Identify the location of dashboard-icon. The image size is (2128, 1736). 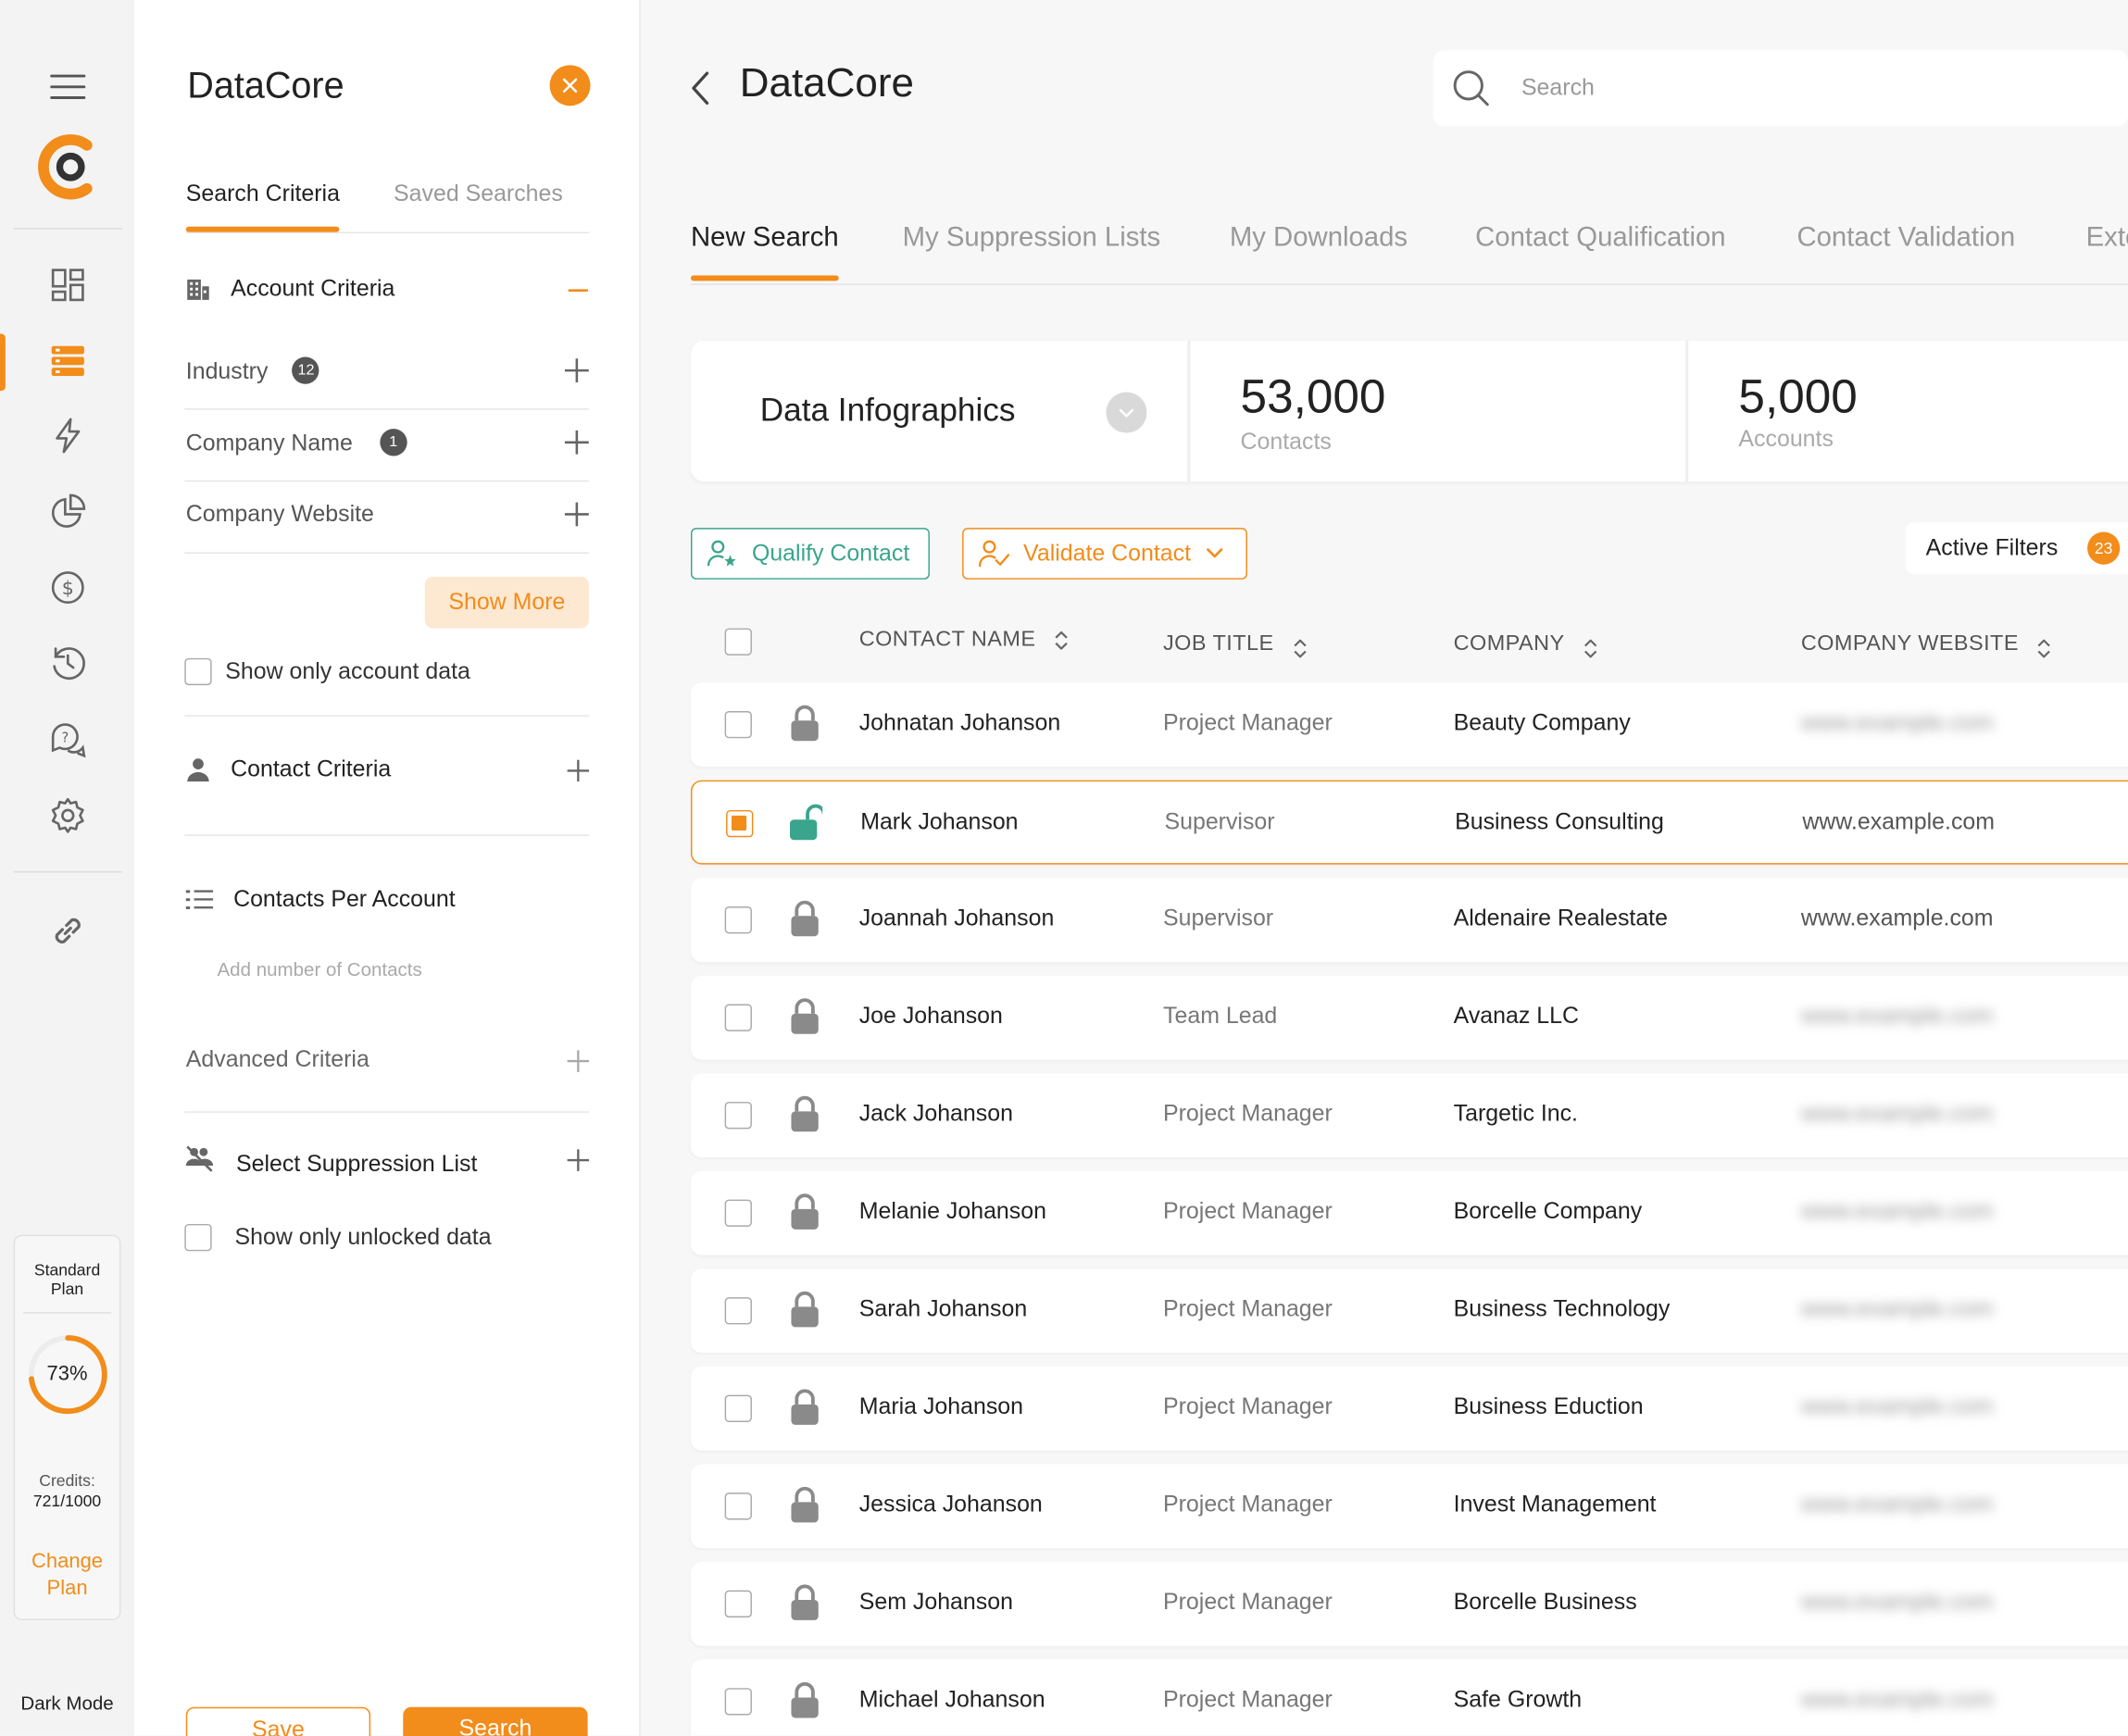
(68, 284).